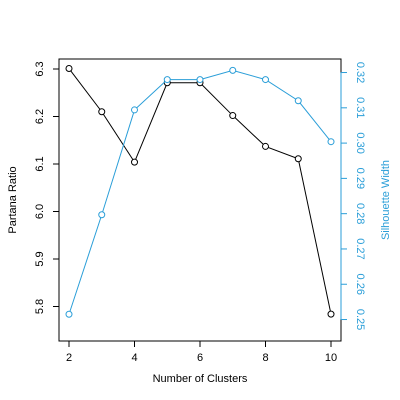 The width and height of the screenshot is (400, 400). I want to click on y-axis-left-title: Partana Ratio, so click(13, 199).